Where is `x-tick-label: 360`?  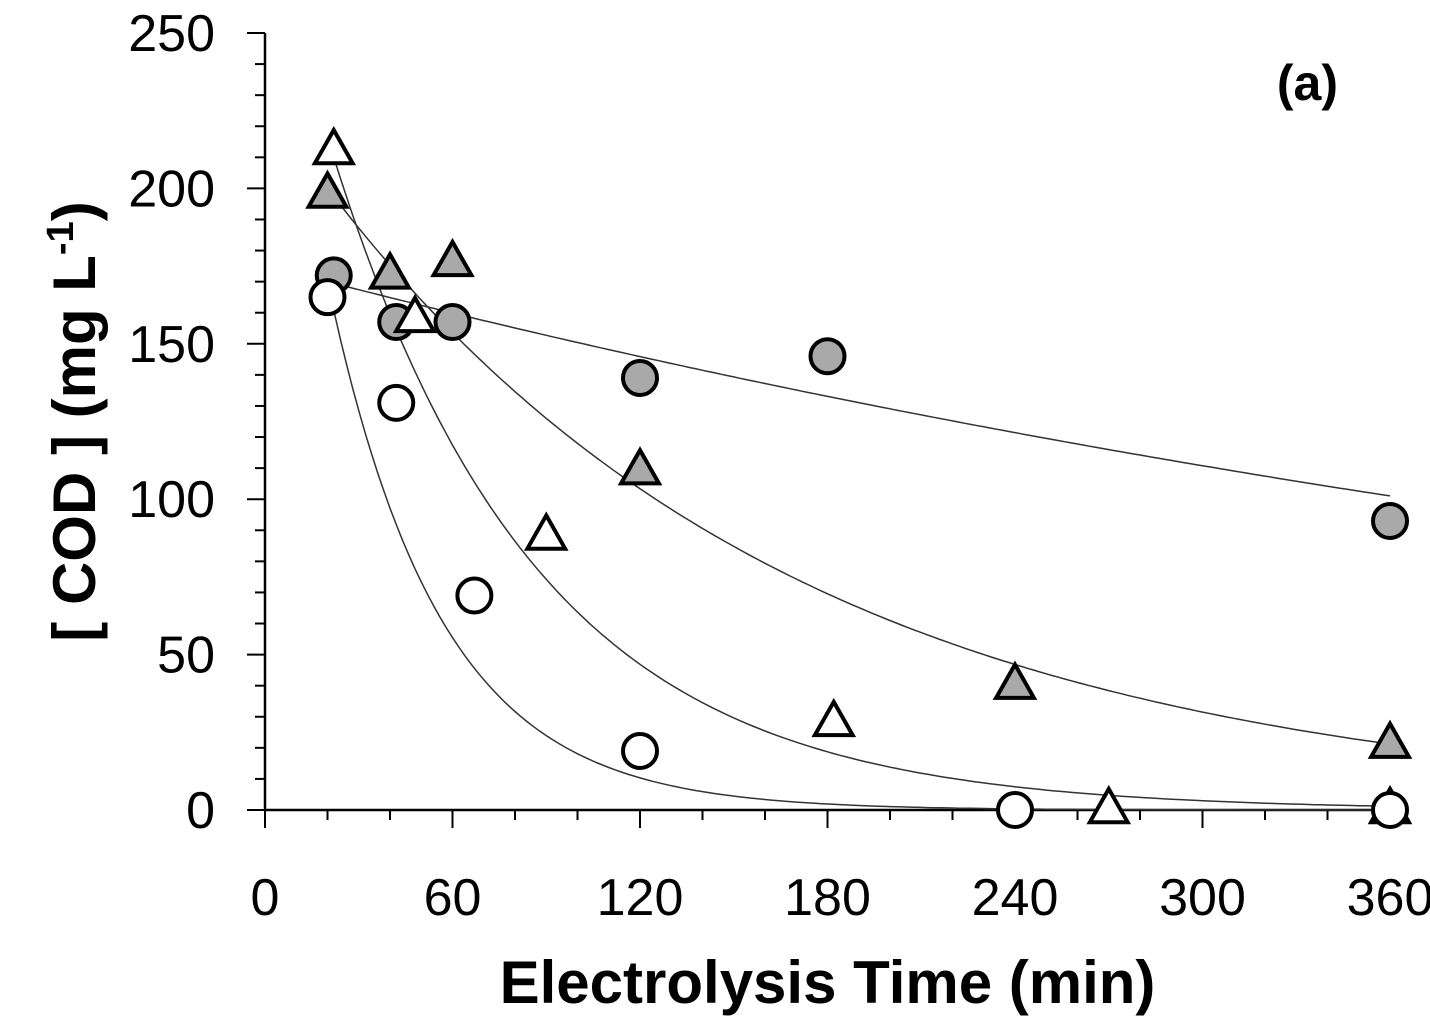
x-tick-label: 360 is located at coordinates (1388, 898).